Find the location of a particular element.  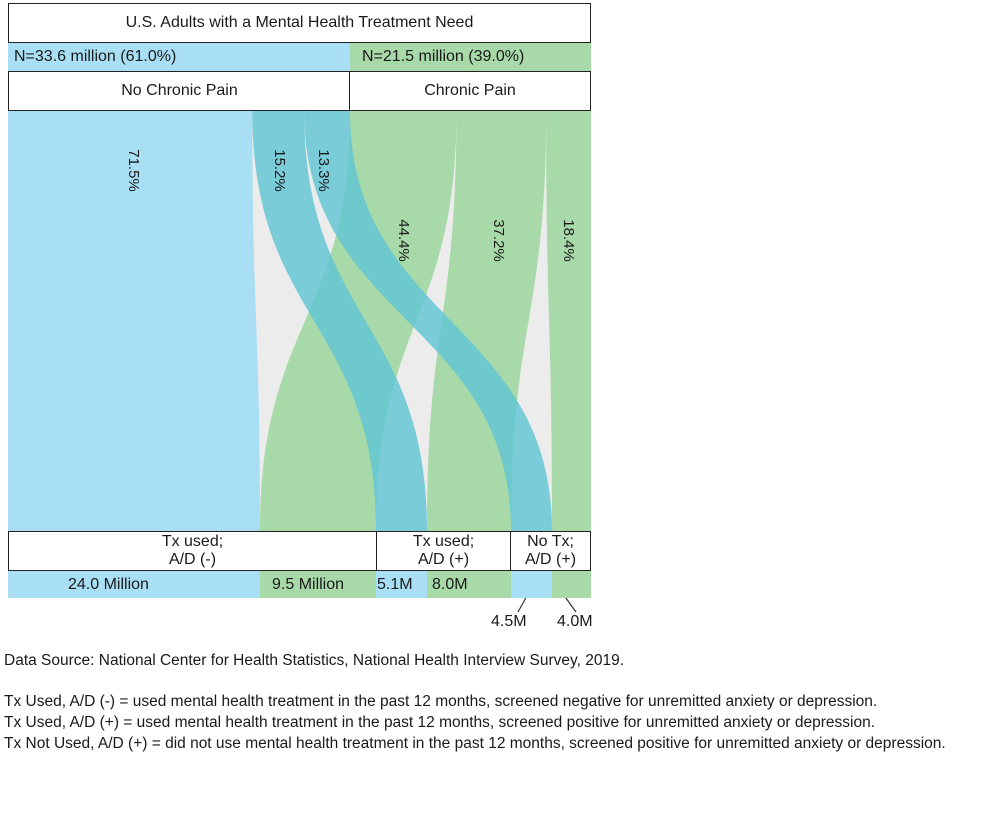

value-label-pain-tx-neg: 9.5 Million is located at coordinates (308, 584).